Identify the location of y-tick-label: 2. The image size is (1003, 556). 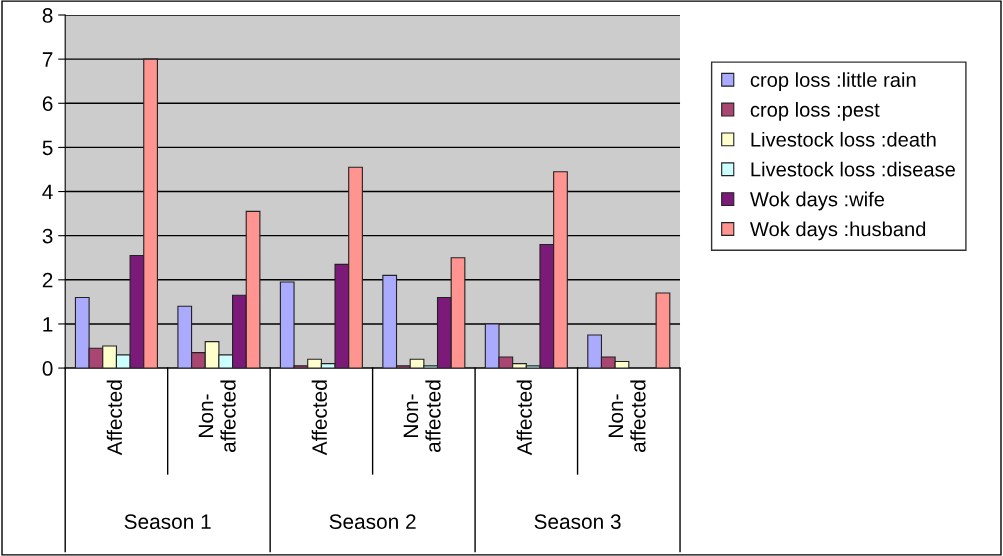
(47, 280).